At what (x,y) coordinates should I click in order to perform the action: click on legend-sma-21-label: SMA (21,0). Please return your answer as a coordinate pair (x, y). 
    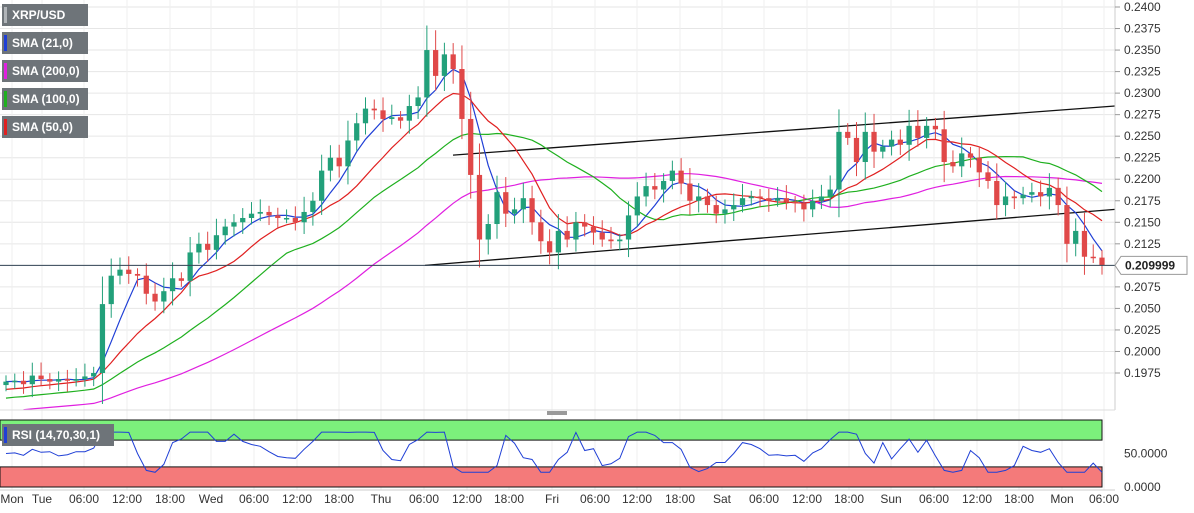
    Looking at the image, I should click on (42, 43).